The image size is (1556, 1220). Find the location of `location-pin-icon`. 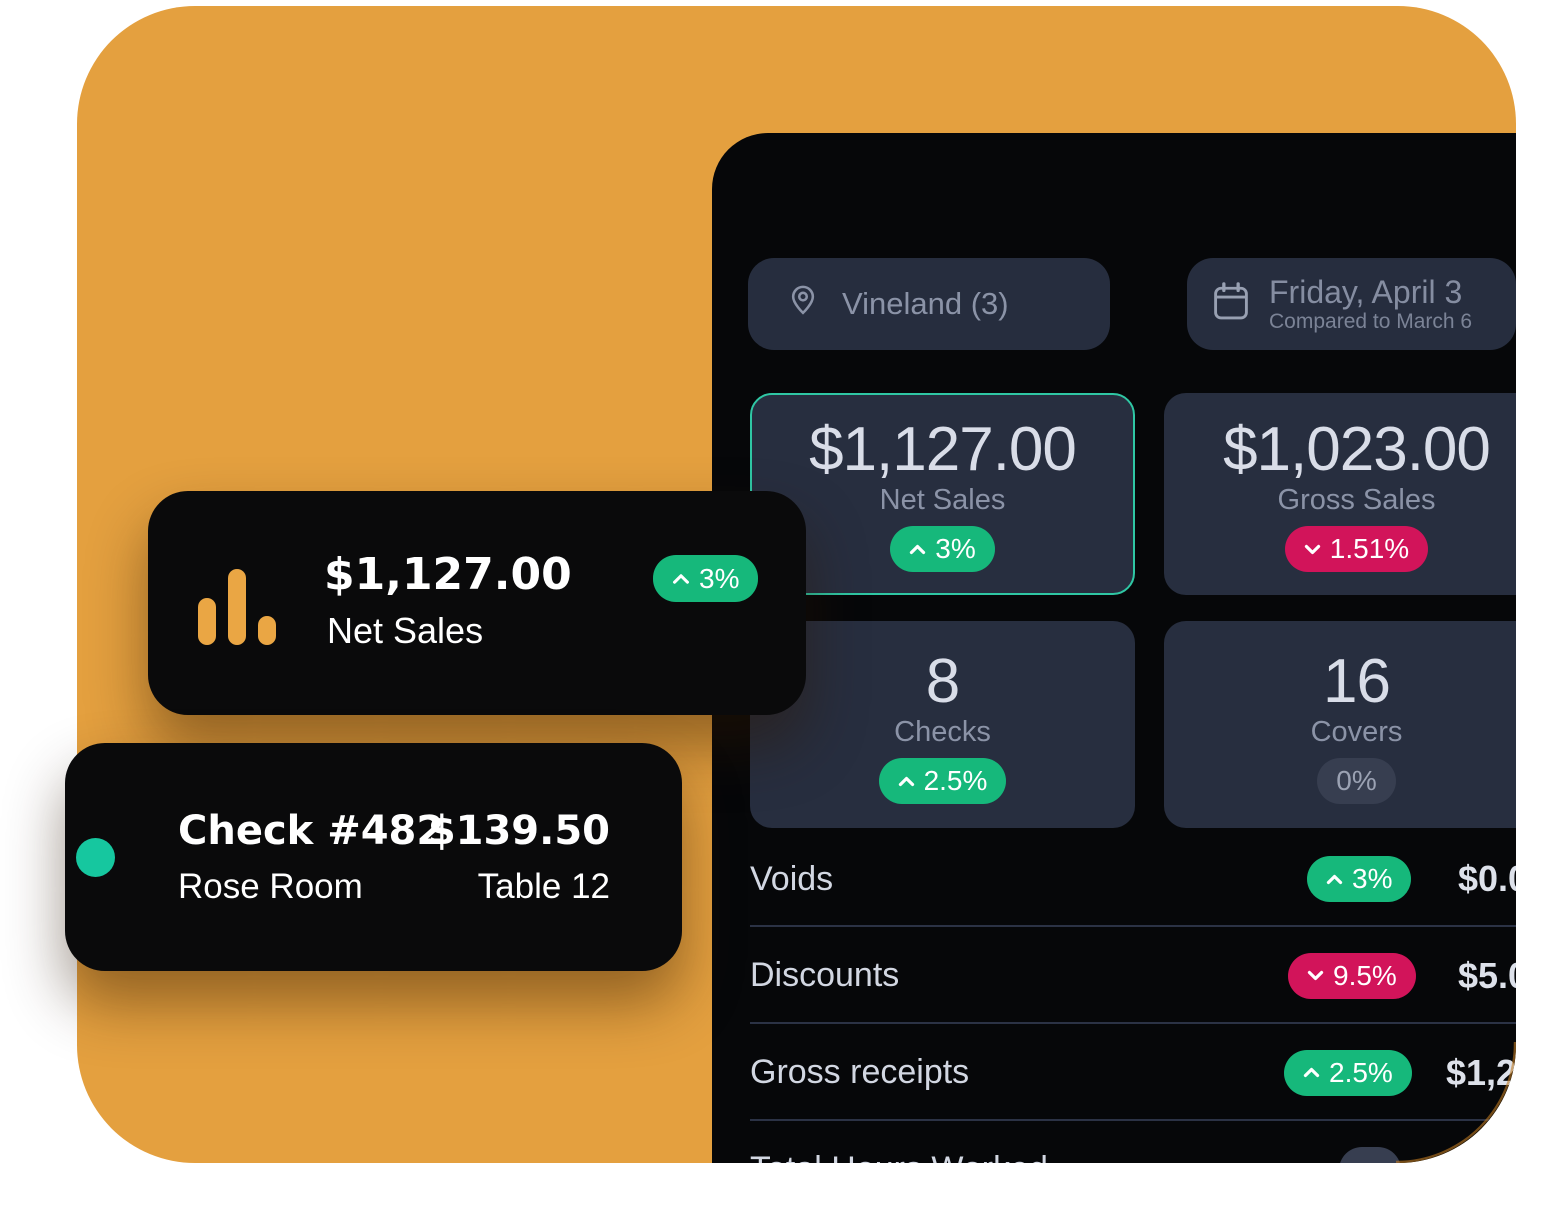

location-pin-icon is located at coordinates (803, 304).